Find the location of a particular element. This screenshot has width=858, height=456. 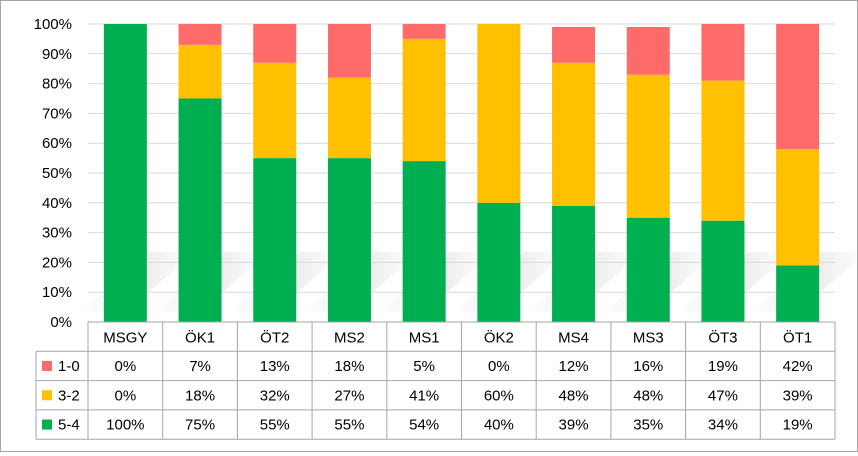

y-tick-label: 20% is located at coordinates (57, 262).